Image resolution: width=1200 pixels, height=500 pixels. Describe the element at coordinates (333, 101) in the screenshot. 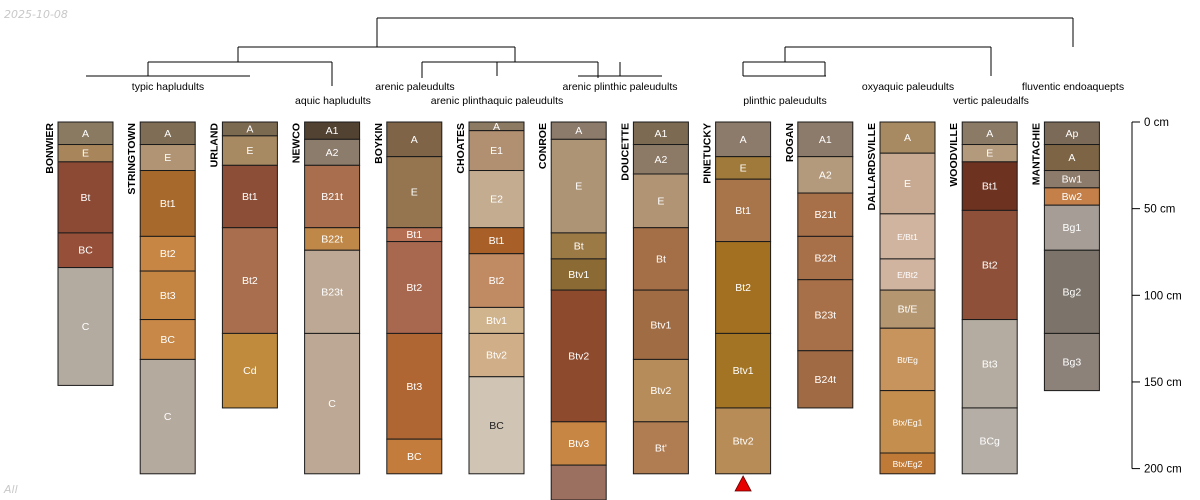

I see `taxon-label: aquic hapludults` at that location.